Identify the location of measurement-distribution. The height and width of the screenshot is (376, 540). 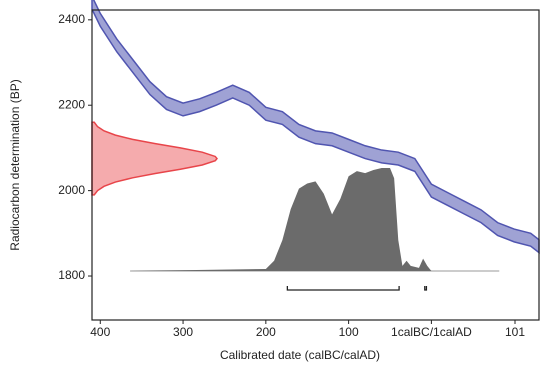
(154, 158).